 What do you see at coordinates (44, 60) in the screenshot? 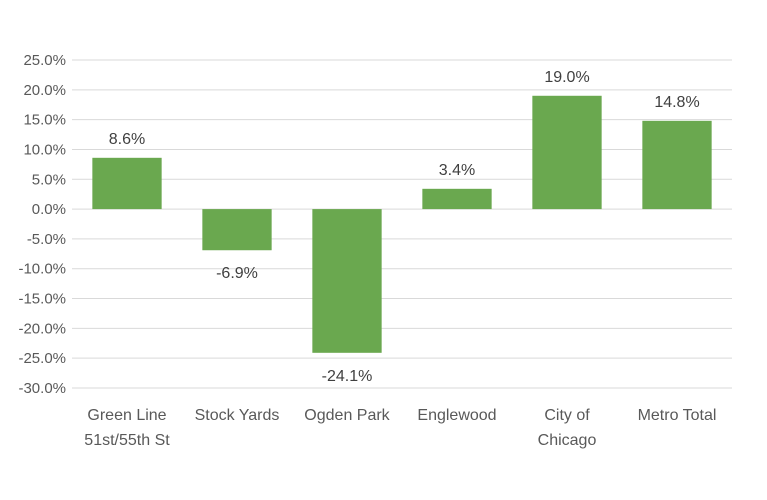
I see `y-tick-label: 25.0%` at bounding box center [44, 60].